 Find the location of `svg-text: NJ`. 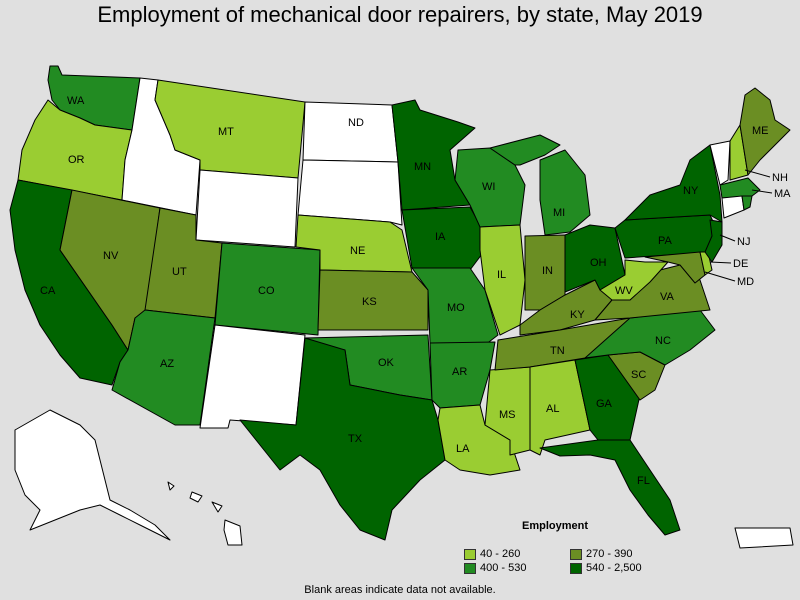

svg-text: NJ is located at coordinates (743, 242).